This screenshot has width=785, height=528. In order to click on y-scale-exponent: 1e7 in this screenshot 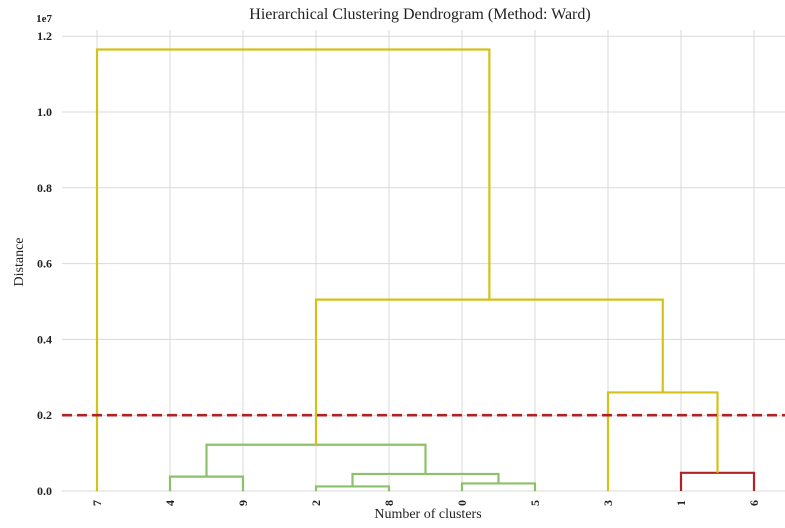, I will do `click(44, 19)`.